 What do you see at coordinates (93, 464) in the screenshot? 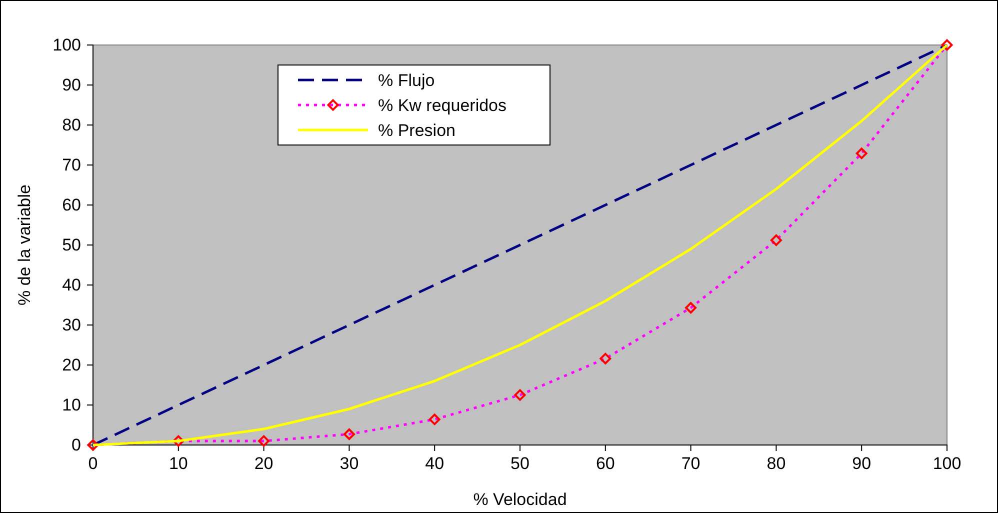
I see `x-tick-label: 0` at bounding box center [93, 464].